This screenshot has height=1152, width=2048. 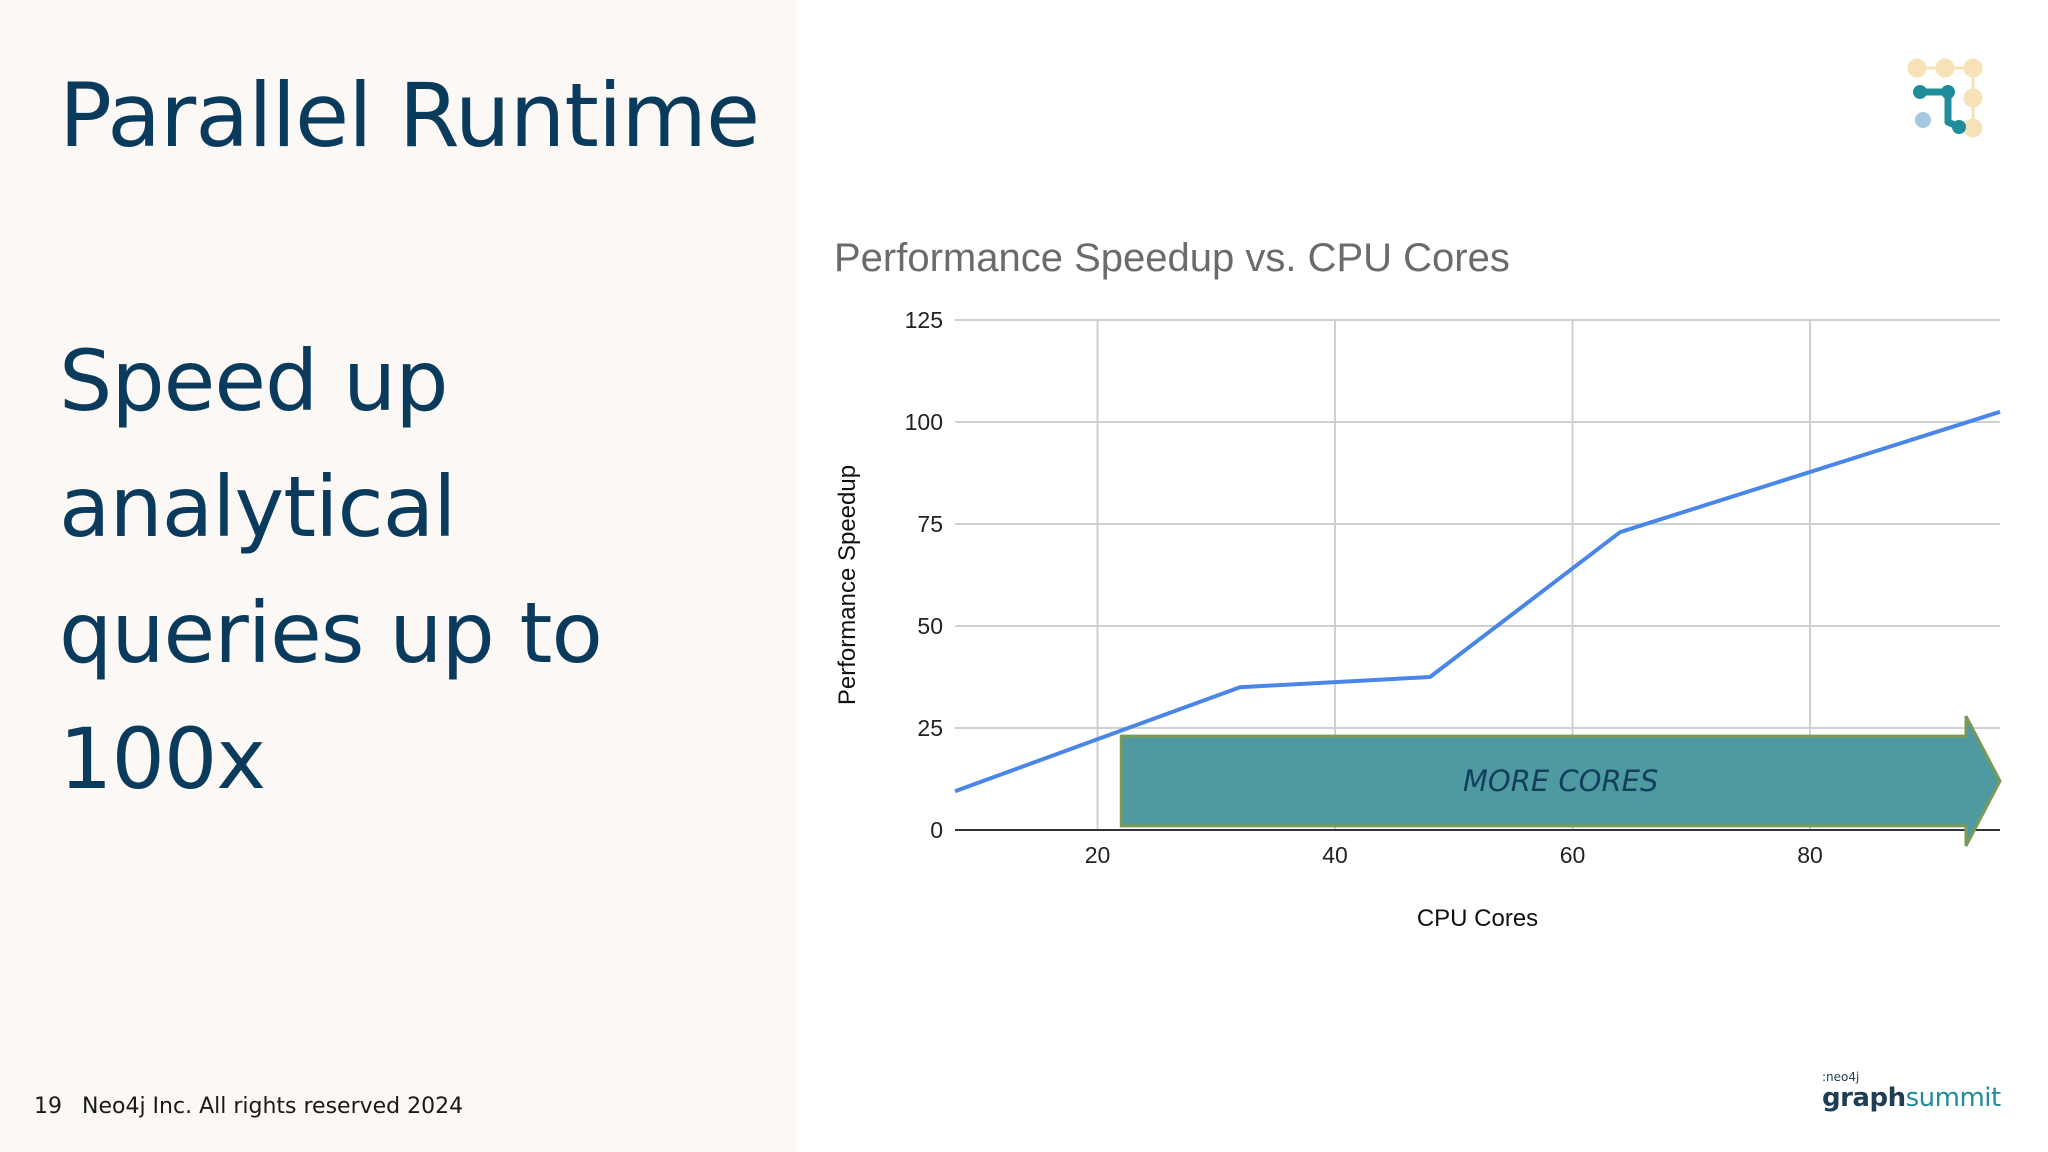 I want to click on brand-summit-text: summit, so click(x=1953, y=1098).